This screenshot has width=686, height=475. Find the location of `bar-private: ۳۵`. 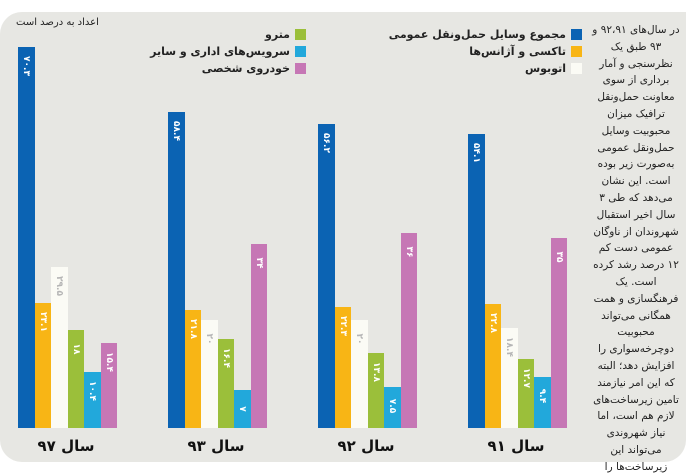

bar-private: ۳۵ is located at coordinates (558, 333).